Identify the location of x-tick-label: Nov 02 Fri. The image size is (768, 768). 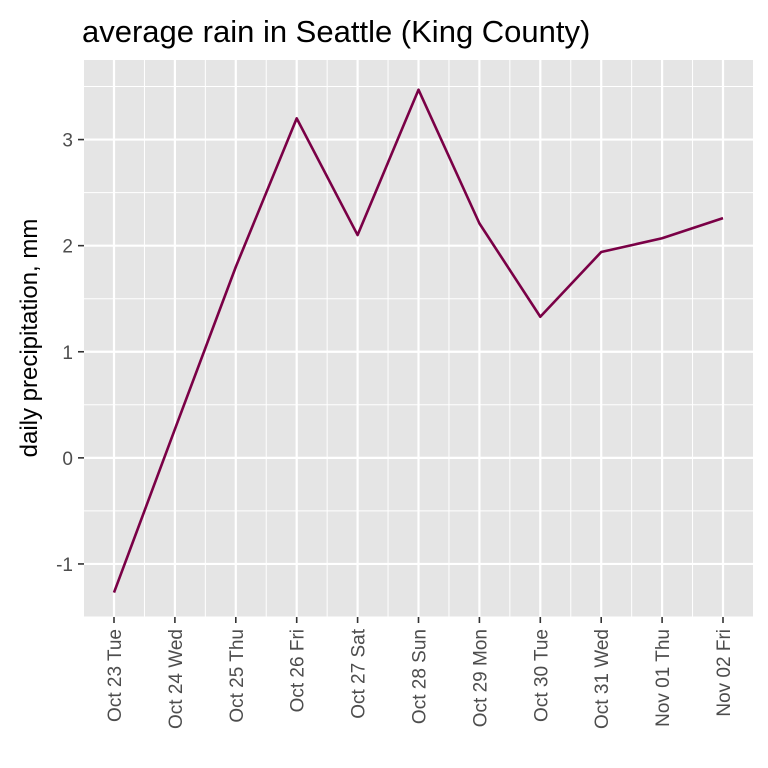
(724, 673).